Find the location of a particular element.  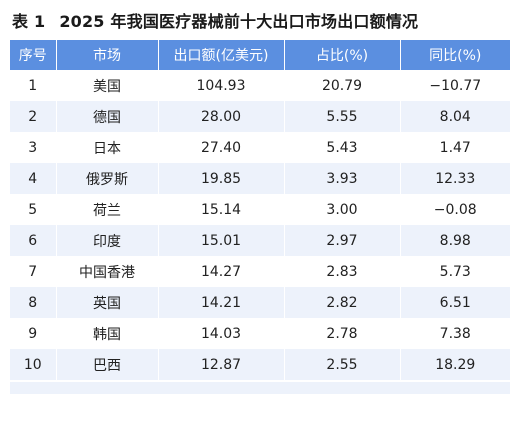

table-row: 3 日本 27.40 5.43 1.47 is located at coordinates (260, 147).